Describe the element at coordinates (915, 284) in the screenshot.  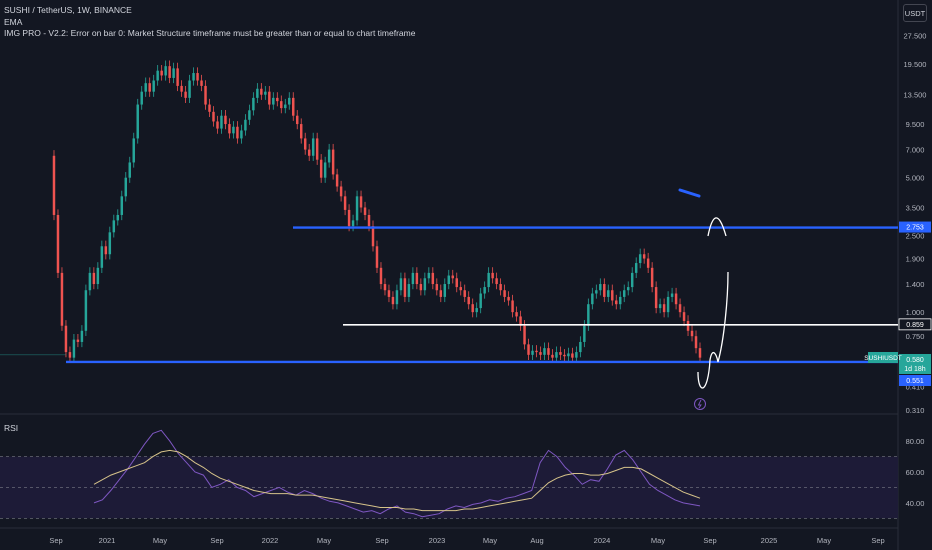
I see `price-tick-label: 1.400` at that location.